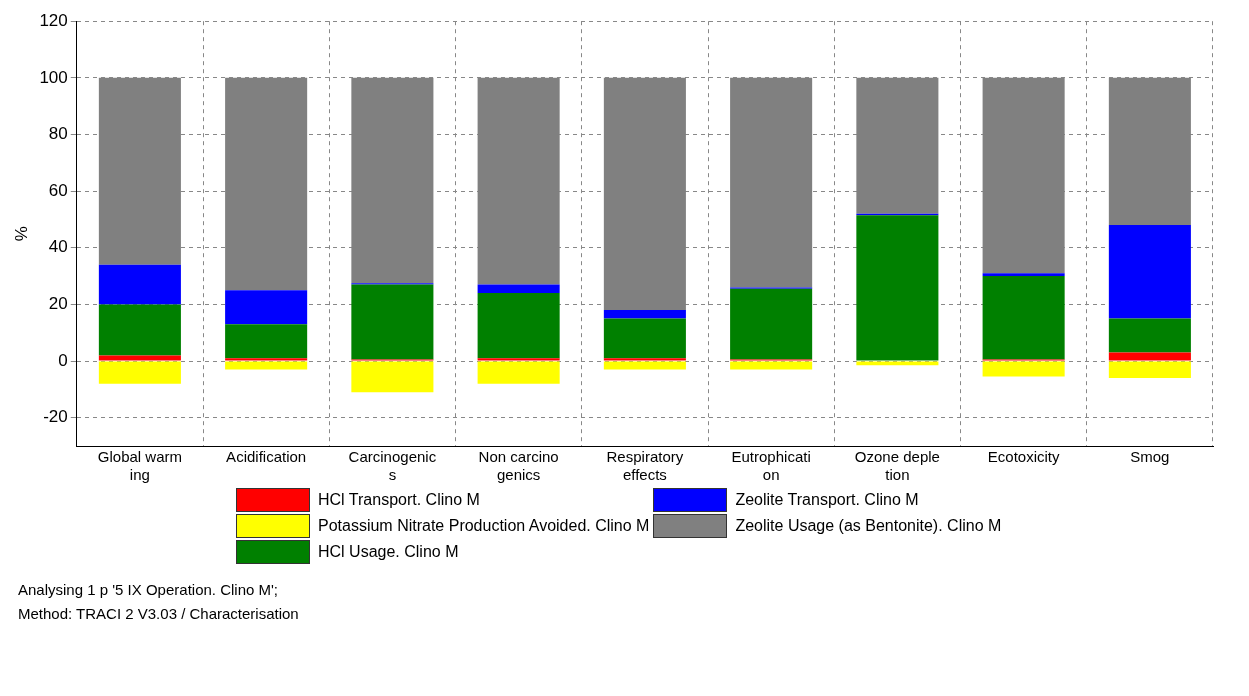  I want to click on x-tick-label: Acidification, so click(266, 457).